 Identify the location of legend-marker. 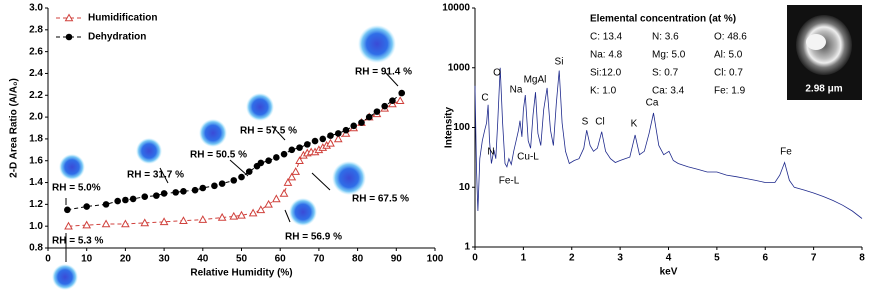
(69, 17).